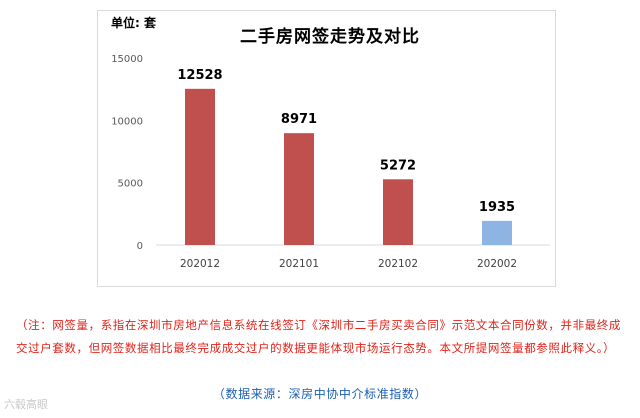 This screenshot has height=418, width=640. Describe the element at coordinates (200, 264) in the screenshot. I see `x-tick-label: 202012` at that location.